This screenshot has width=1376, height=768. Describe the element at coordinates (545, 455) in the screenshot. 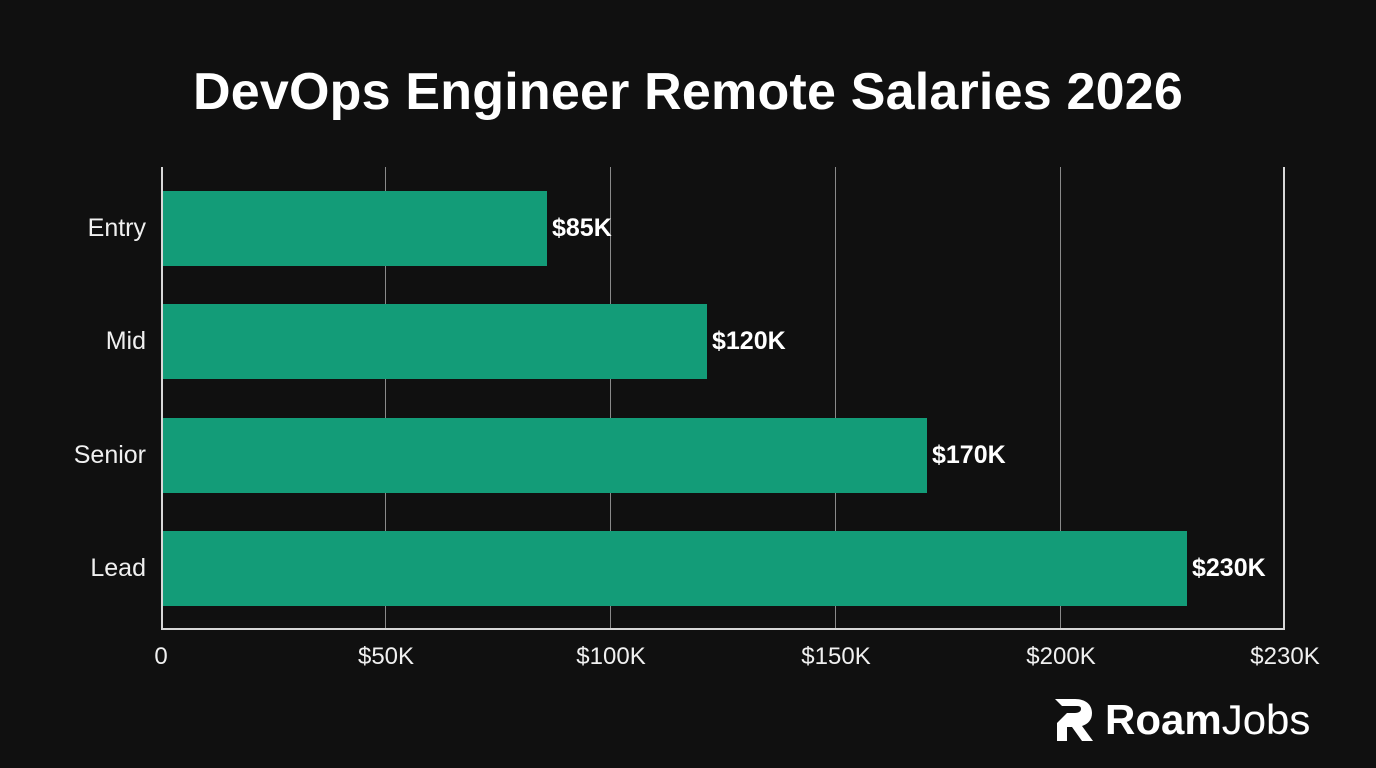

I see `bar-senior` at that location.